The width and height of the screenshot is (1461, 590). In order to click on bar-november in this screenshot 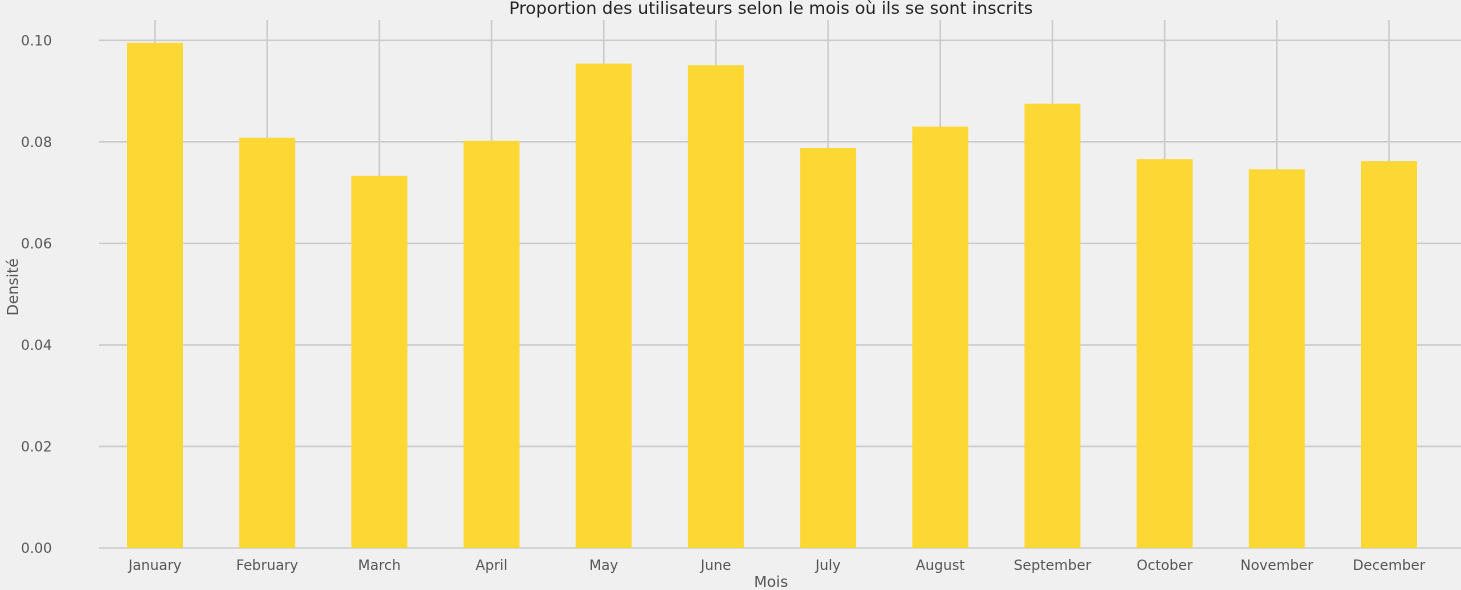, I will do `click(1276, 358)`.